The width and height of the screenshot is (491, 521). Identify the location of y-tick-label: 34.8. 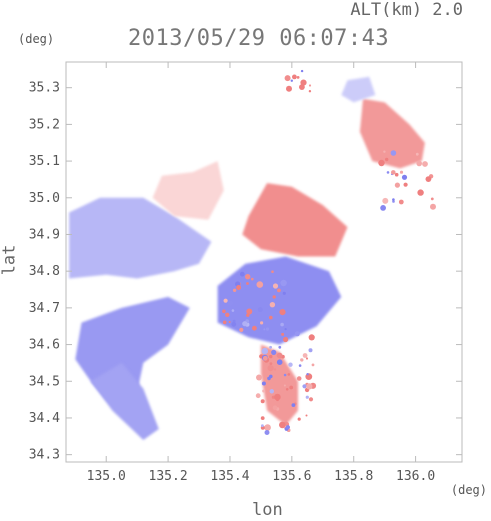
(44, 271).